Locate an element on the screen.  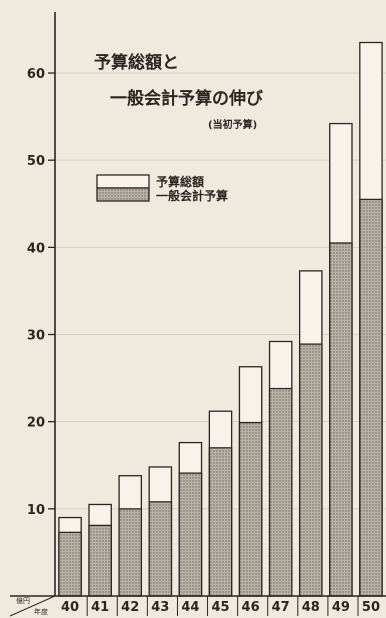
legend-swatch-general is located at coordinates (123, 194).